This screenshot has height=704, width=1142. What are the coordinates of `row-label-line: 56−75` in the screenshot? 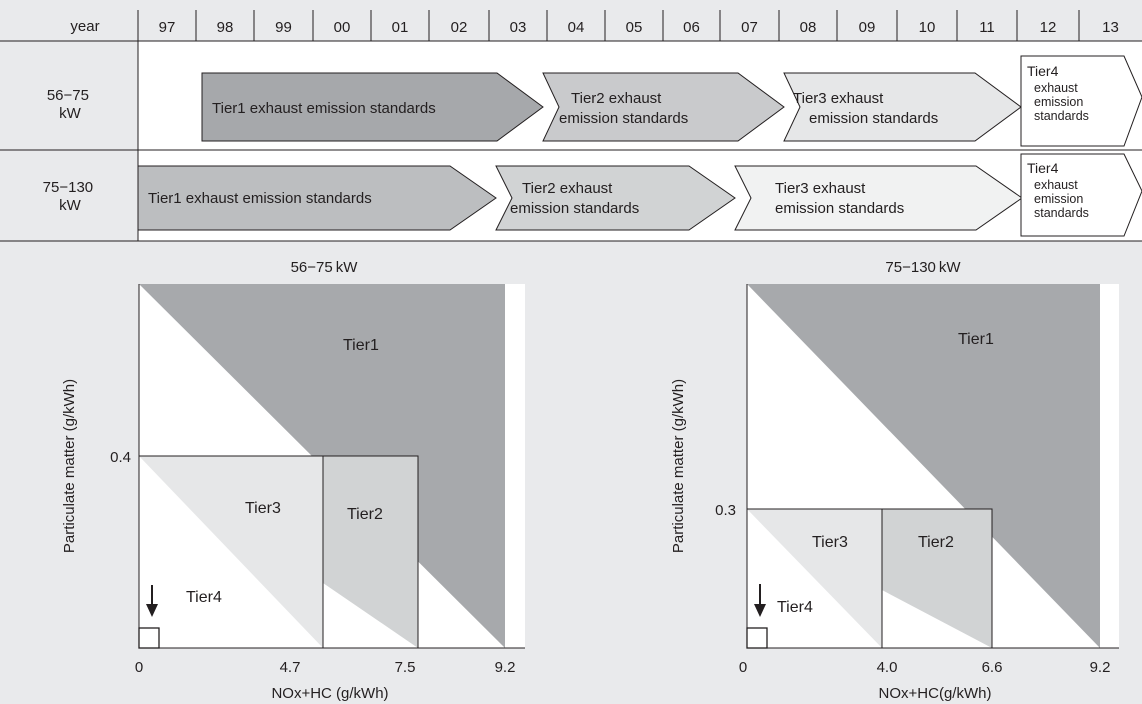 It's located at (68, 95).